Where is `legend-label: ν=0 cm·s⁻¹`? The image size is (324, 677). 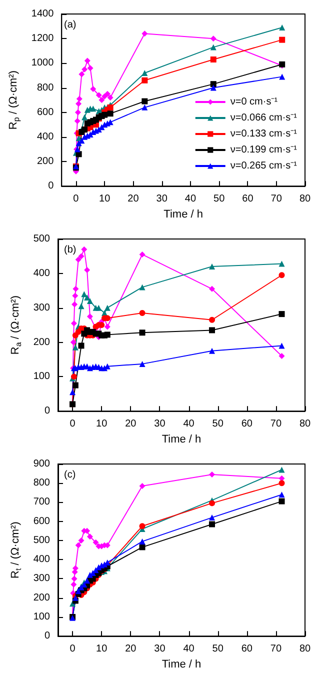
legend-label: ν=0 cm·s⁻¹ is located at coordinates (254, 102).